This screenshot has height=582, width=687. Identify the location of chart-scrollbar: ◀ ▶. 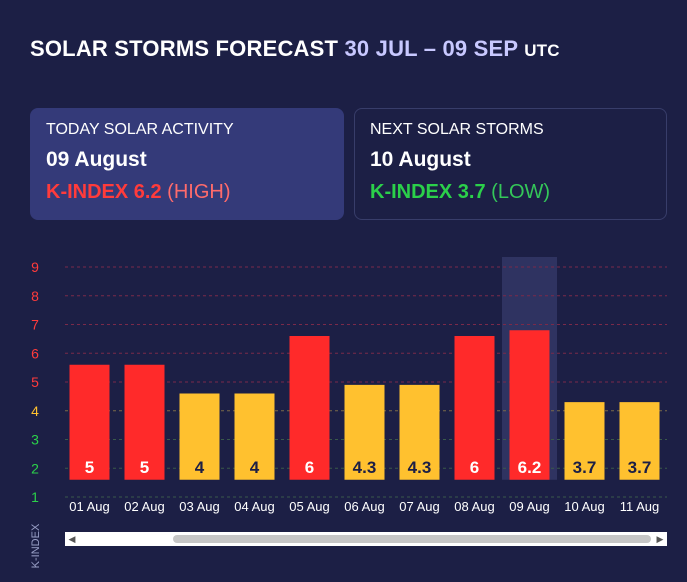
(366, 539).